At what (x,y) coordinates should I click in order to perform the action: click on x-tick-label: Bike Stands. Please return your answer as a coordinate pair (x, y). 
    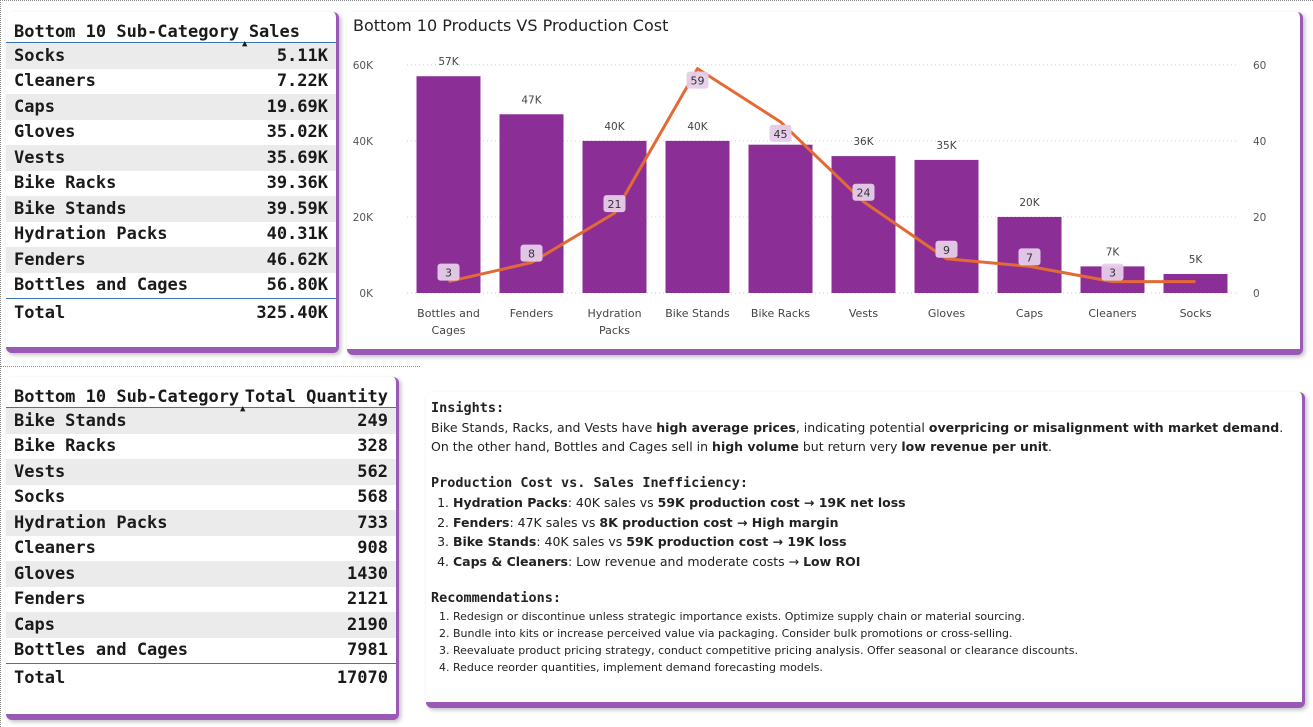
    Looking at the image, I should click on (697, 313).